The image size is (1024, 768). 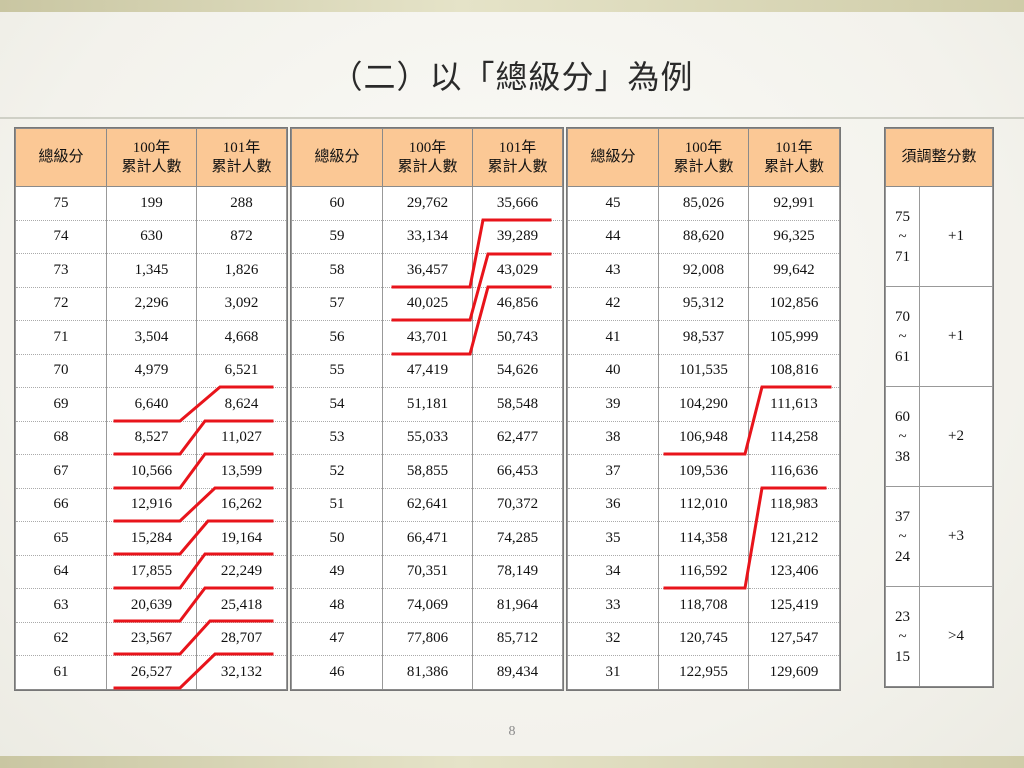 I want to click on count-101-cell: 129,609, so click(x=794, y=672).